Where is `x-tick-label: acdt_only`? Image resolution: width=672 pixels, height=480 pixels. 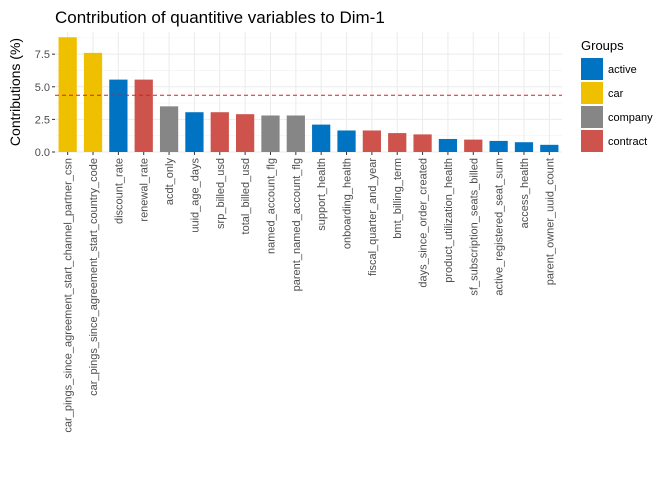
x-tick-label: acdt_only is located at coordinates (170, 182).